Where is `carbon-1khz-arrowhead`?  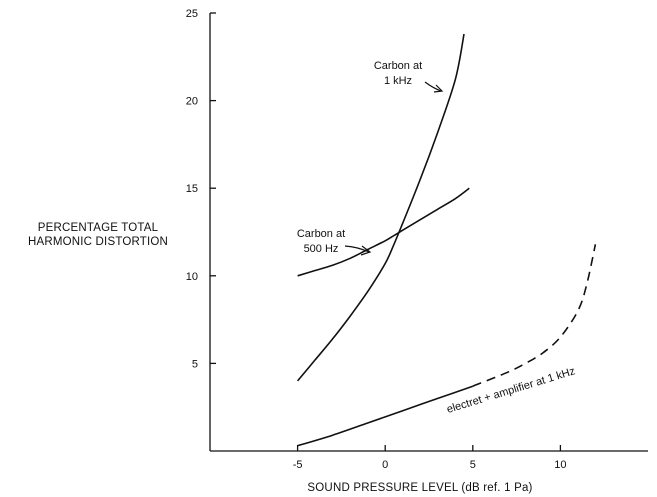
carbon-1khz-arrowhead is located at coordinates (438, 88).